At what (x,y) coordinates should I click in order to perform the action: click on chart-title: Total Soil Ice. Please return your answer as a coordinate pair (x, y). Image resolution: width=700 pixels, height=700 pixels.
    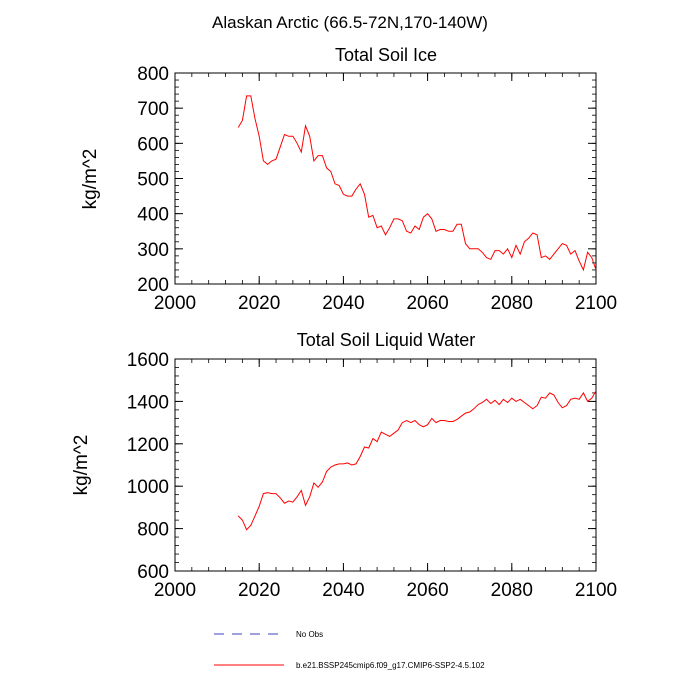
    Looking at the image, I should click on (386, 55).